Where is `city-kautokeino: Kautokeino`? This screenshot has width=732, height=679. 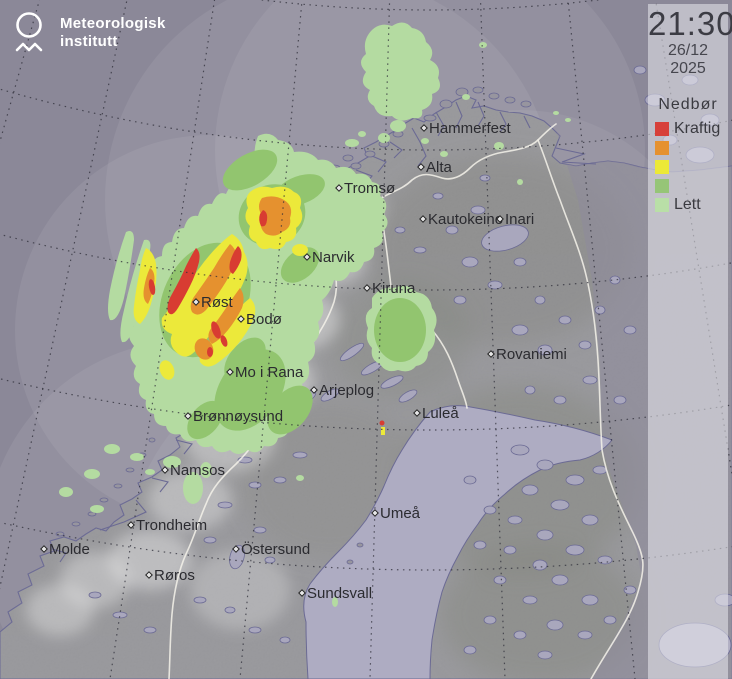
city-kautokeino: Kautokeino is located at coordinates (461, 219).